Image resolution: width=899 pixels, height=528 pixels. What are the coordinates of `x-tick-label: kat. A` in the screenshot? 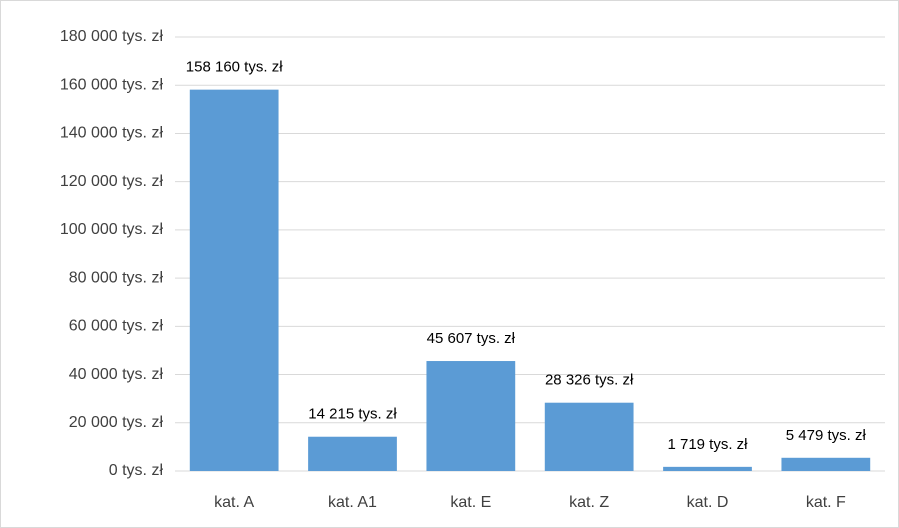 It's located at (234, 502).